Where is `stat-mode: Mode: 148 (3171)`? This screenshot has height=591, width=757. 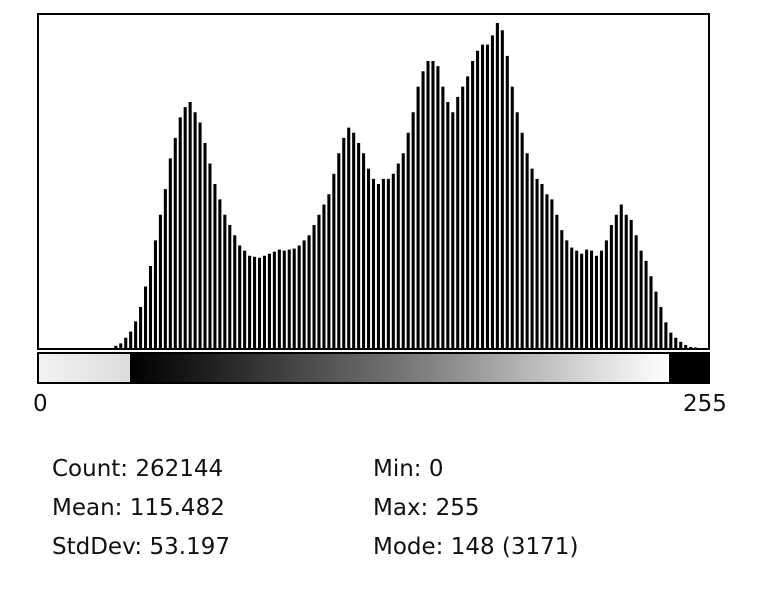
stat-mode: Mode: 148 (3171) is located at coordinates (476, 547).